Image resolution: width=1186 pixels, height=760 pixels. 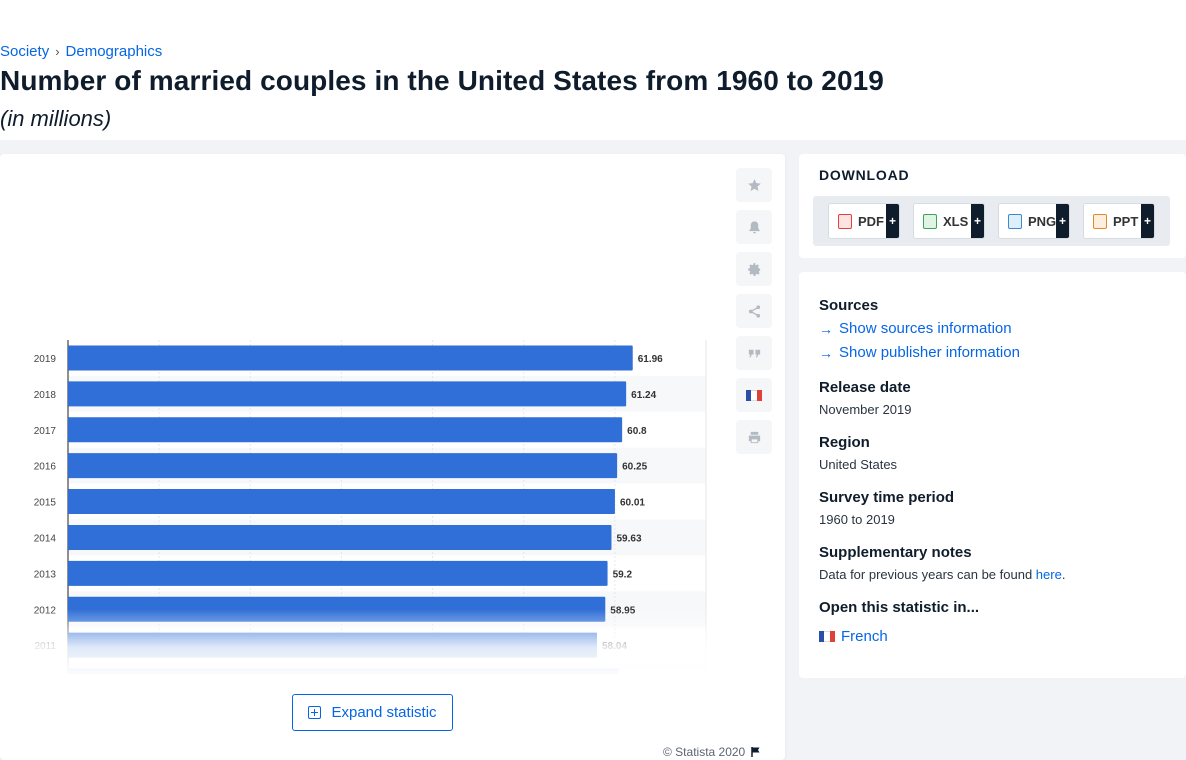 I want to click on bar-2011, so click(x=332, y=645).